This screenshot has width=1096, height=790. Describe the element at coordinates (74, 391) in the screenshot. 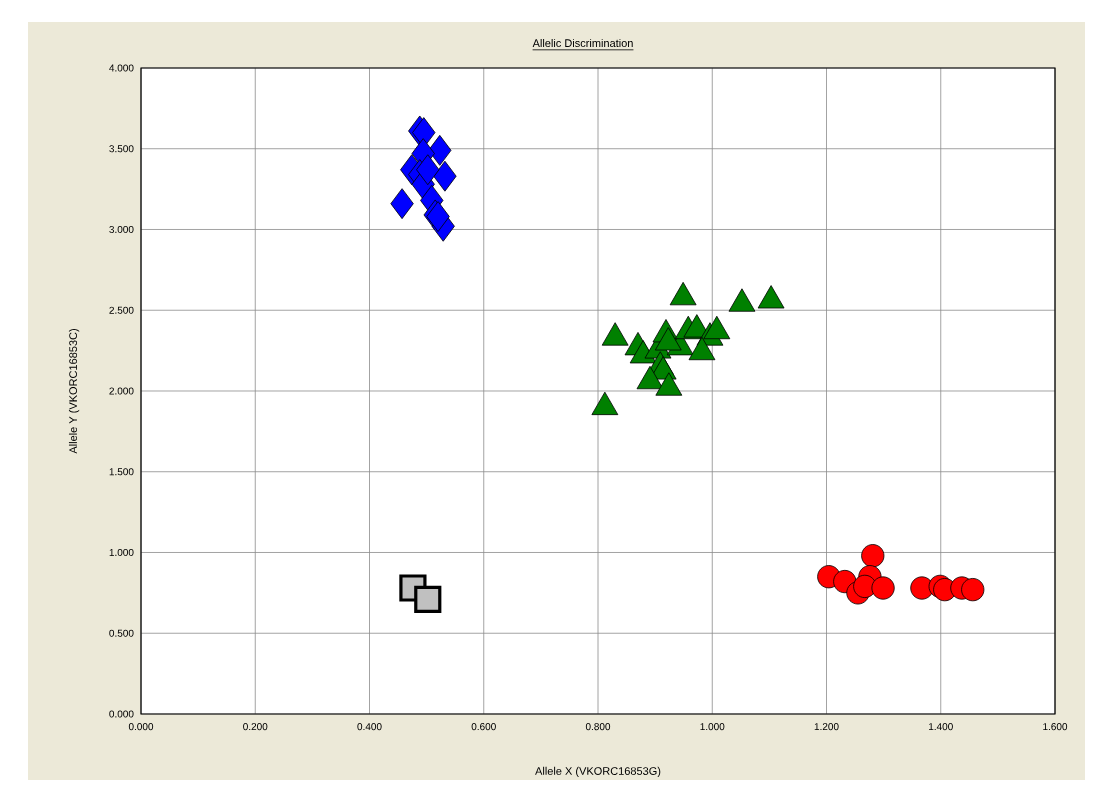

I see `y-axis-title: Allele Y (VKORC16853C)` at that location.